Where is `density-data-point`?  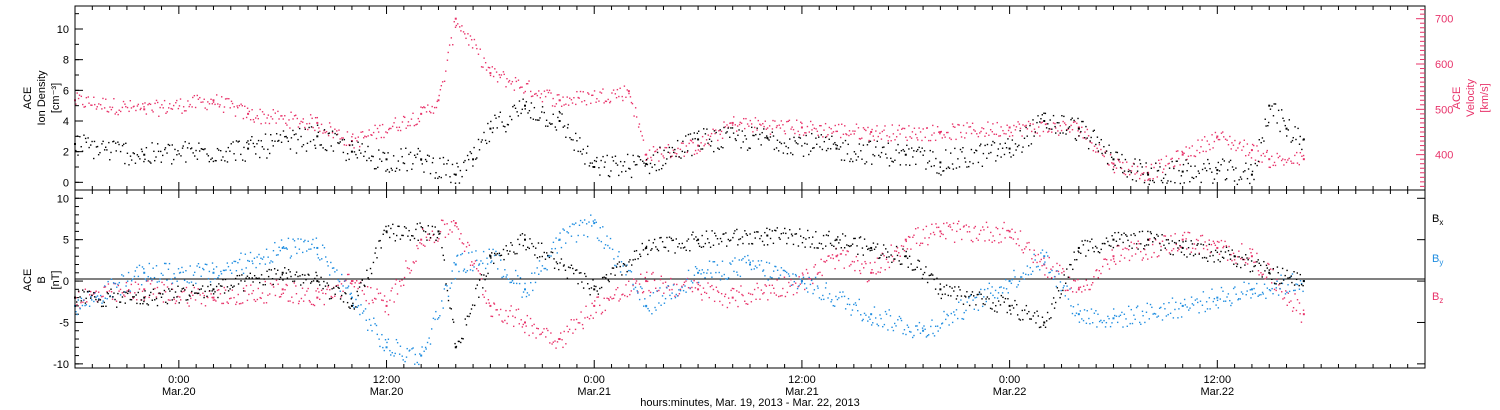 density-data-point is located at coordinates (490, 128).